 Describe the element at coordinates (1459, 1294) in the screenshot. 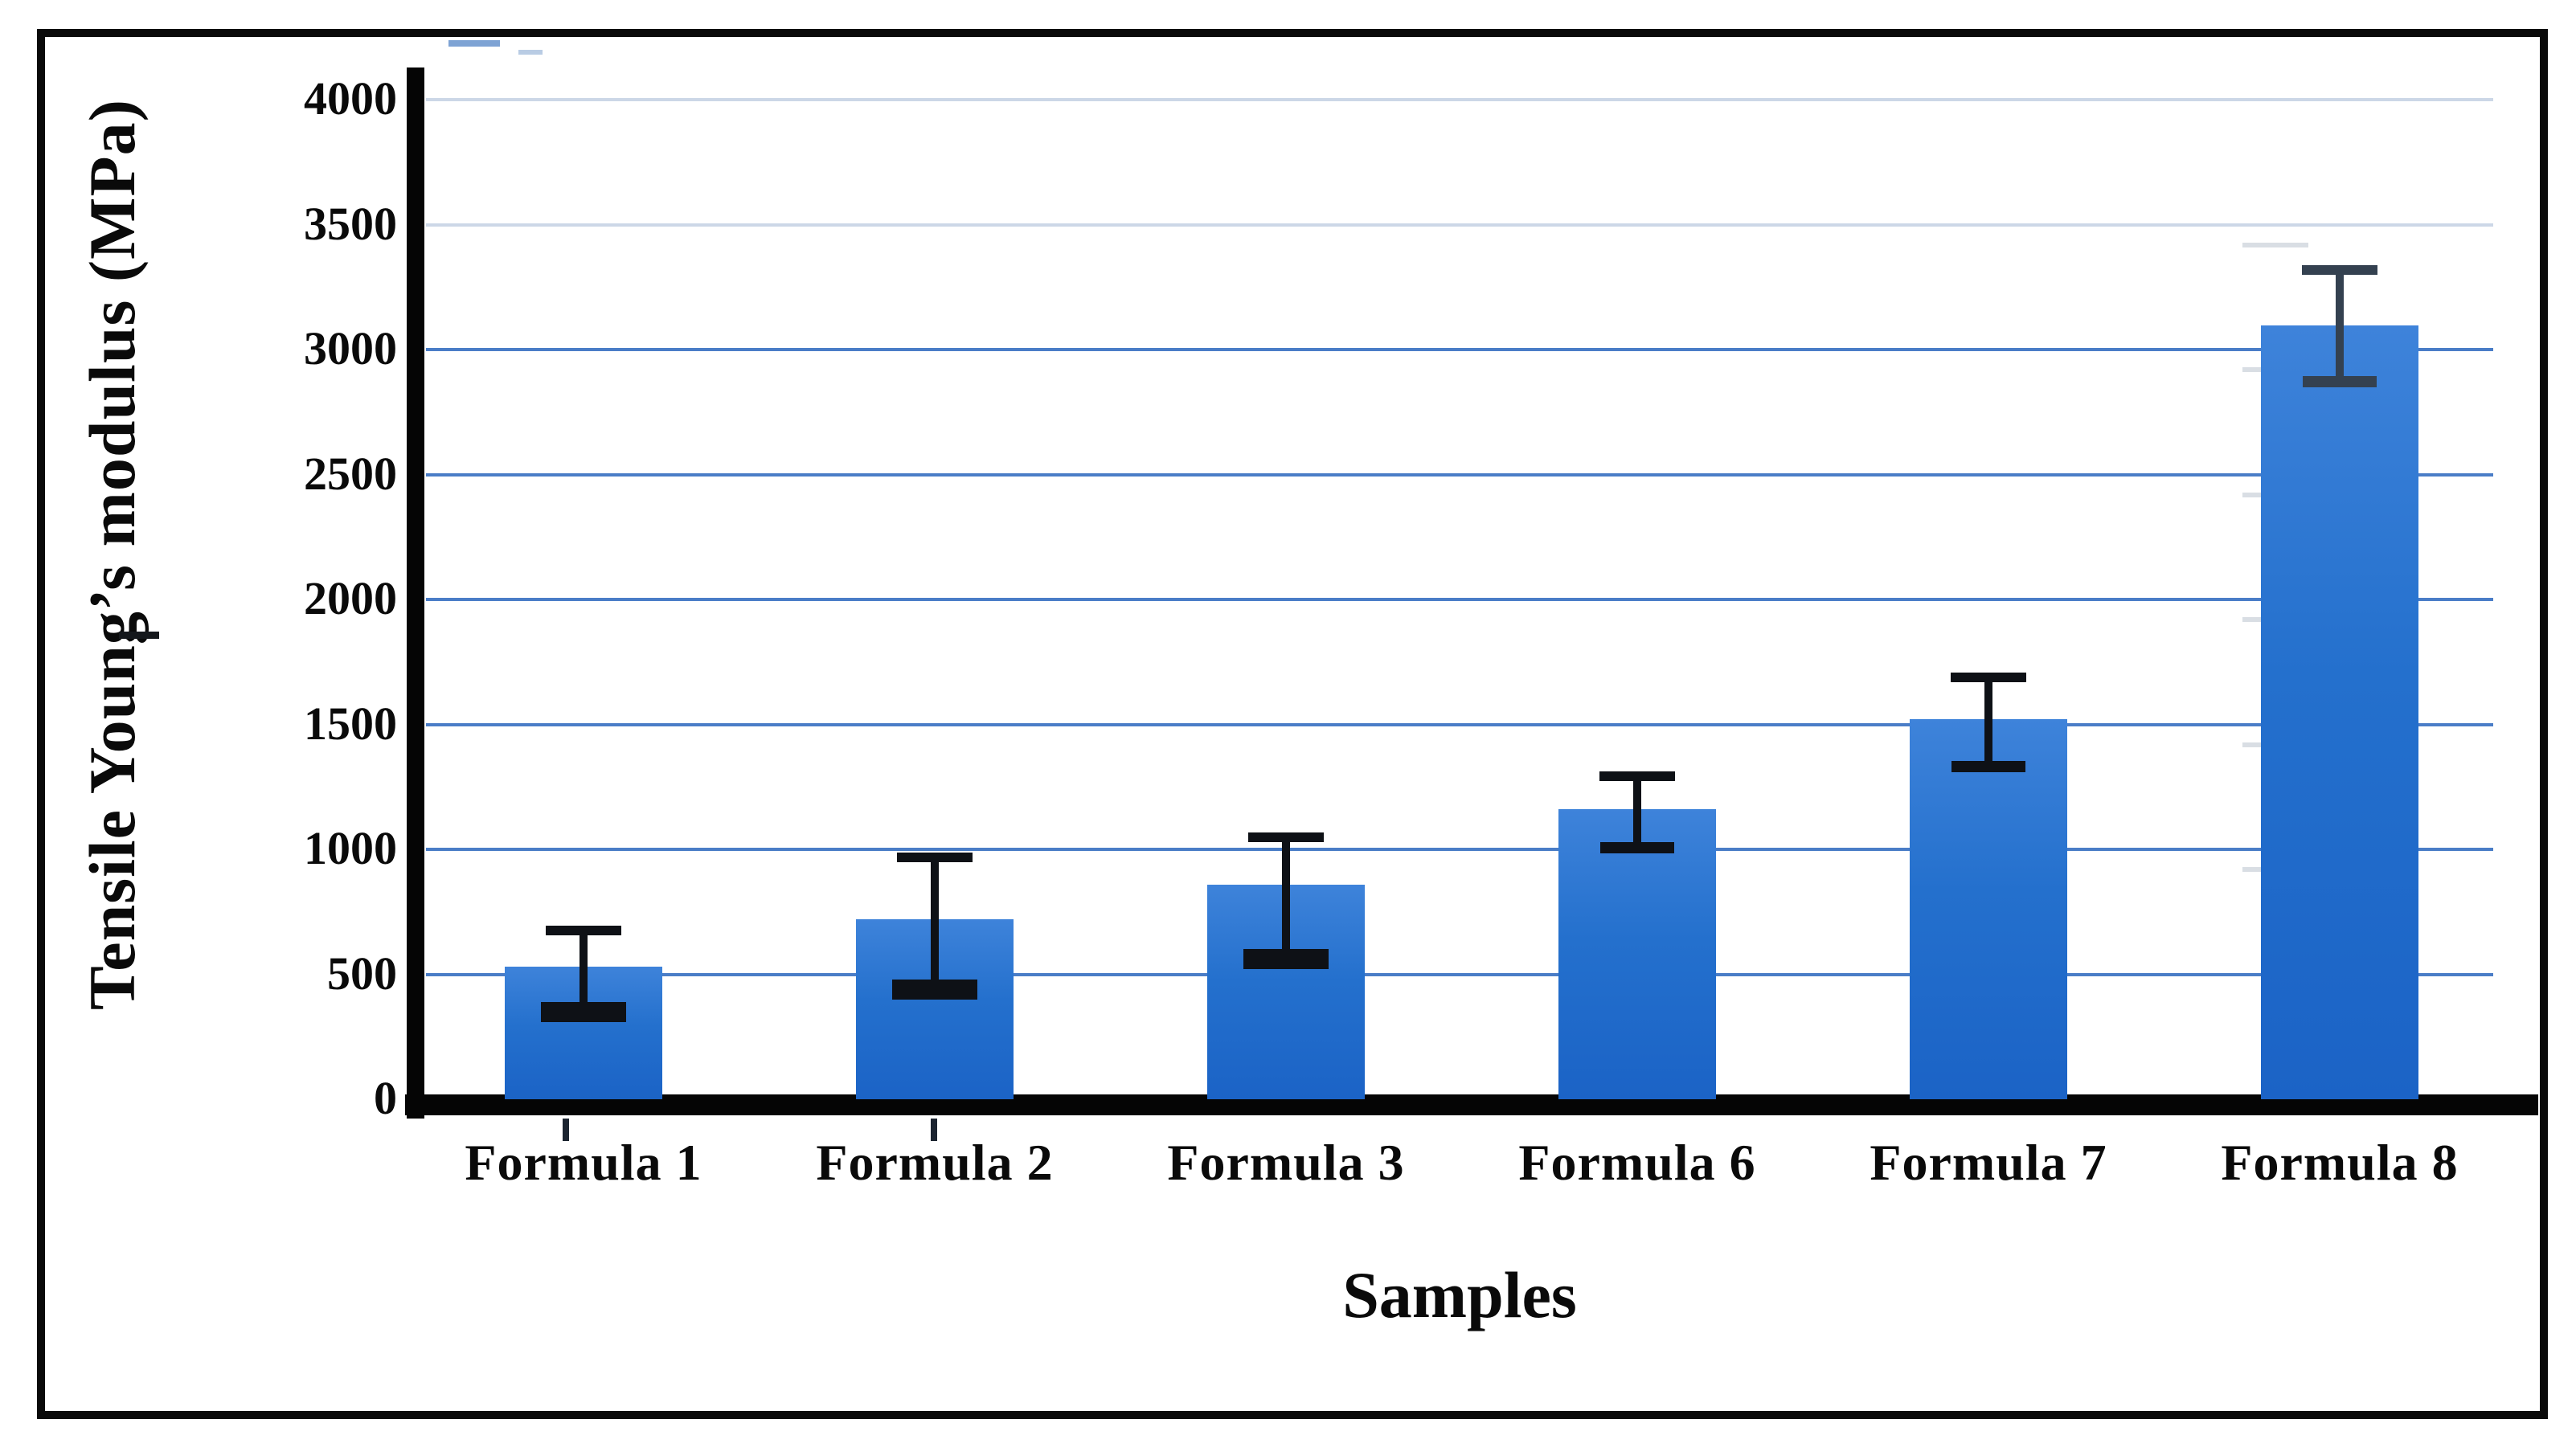

I see `x-axis-title: Samples` at that location.